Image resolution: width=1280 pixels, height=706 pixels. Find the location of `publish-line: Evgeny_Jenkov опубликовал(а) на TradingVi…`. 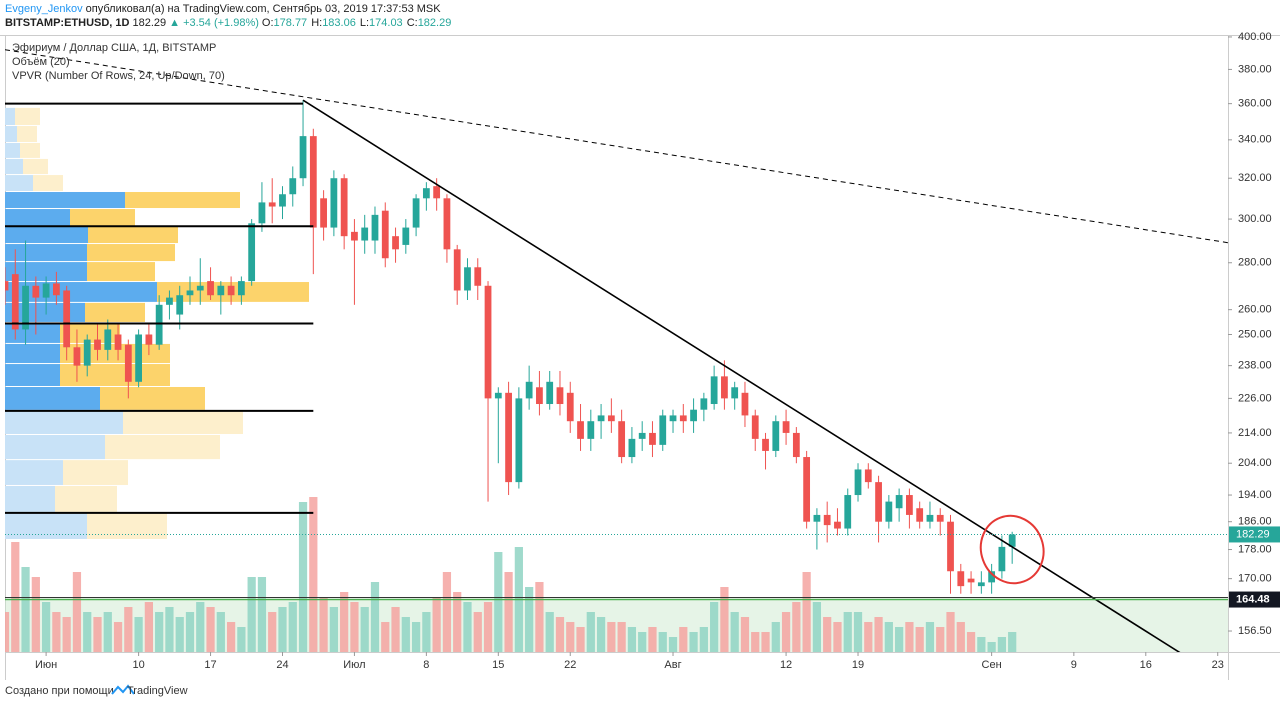

publish-line: Evgeny_Jenkov опубликовал(а) на TradingVi… is located at coordinates (224, 9).